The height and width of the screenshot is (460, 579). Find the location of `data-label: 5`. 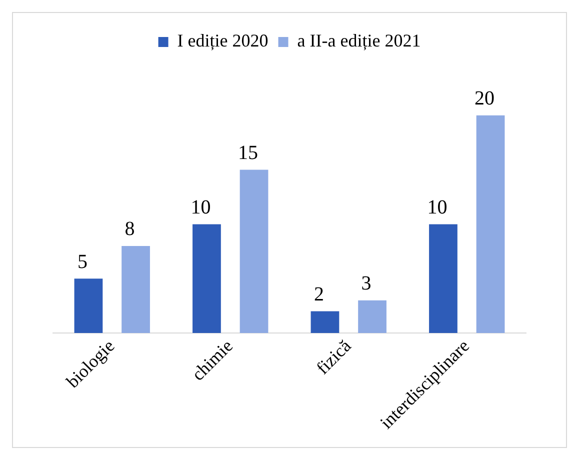

data-label: 5 is located at coordinates (82, 261).